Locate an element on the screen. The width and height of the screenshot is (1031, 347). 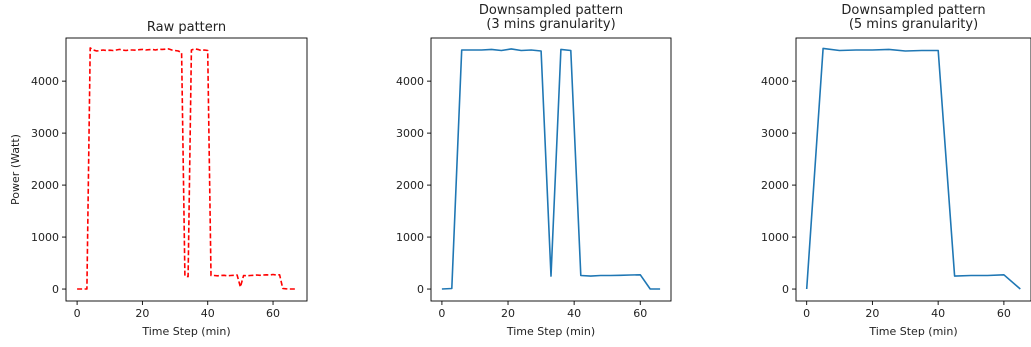
chart-title: (5 mins granularity) is located at coordinates (913, 24).